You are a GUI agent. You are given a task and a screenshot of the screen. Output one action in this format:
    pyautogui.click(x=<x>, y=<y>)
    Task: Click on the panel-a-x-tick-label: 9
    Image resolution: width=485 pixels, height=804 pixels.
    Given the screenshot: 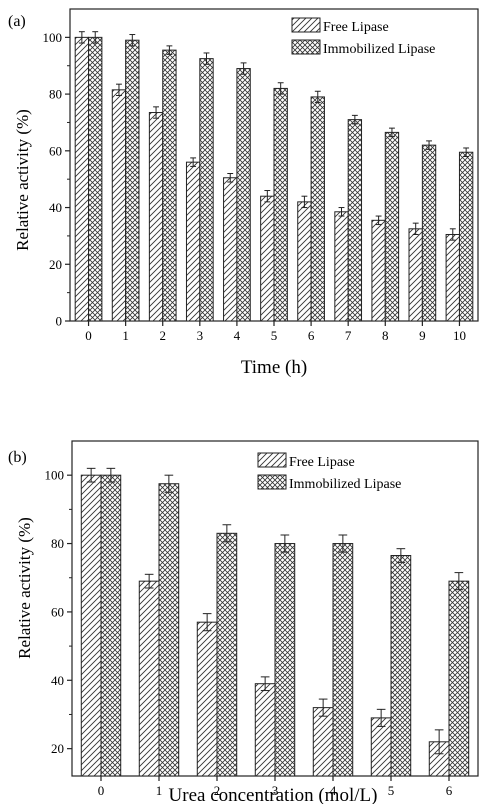 What is the action you would take?
    pyautogui.click(x=422, y=335)
    